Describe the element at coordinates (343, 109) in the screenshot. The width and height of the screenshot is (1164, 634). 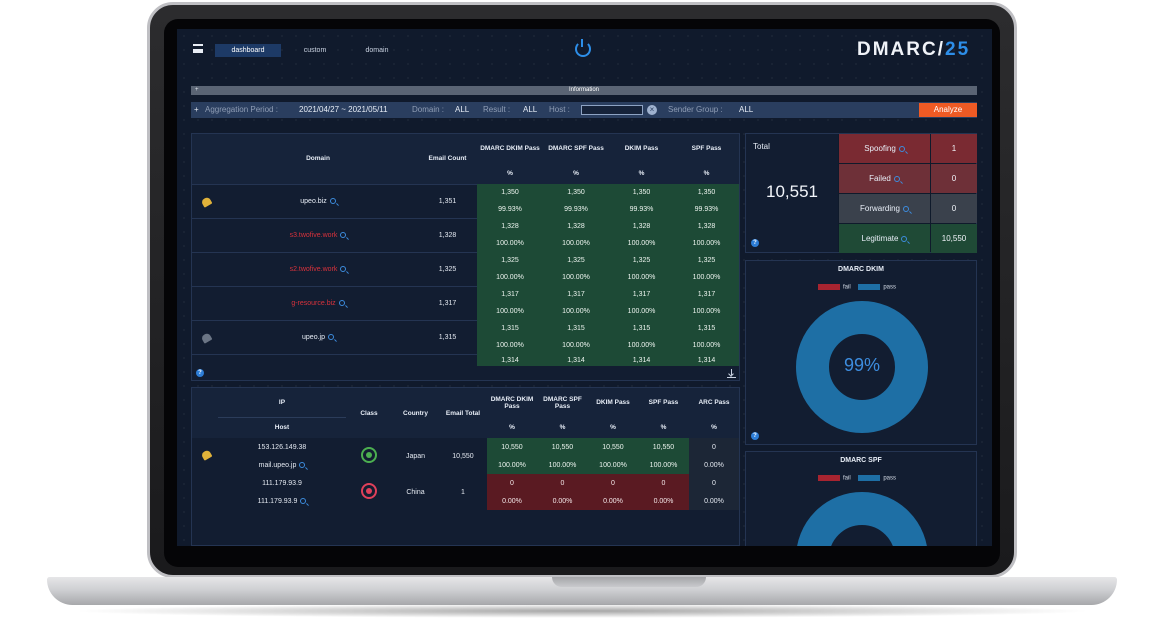
I see `aggregation-value: 2021/04/27 ~ 2021/05/11` at that location.